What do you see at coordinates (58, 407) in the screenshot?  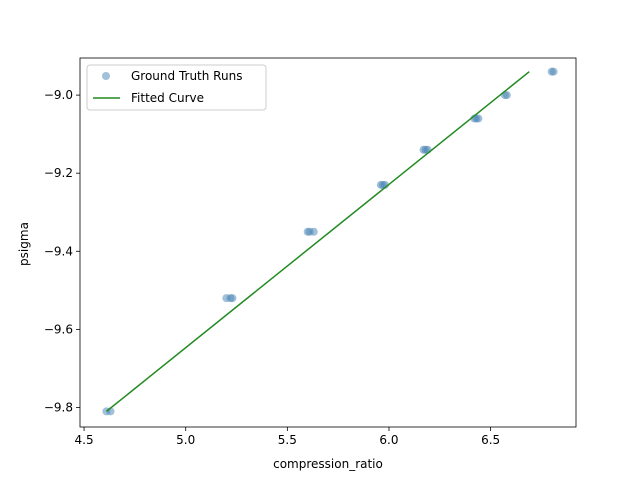 I see `y-tick-label: −9.8` at bounding box center [58, 407].